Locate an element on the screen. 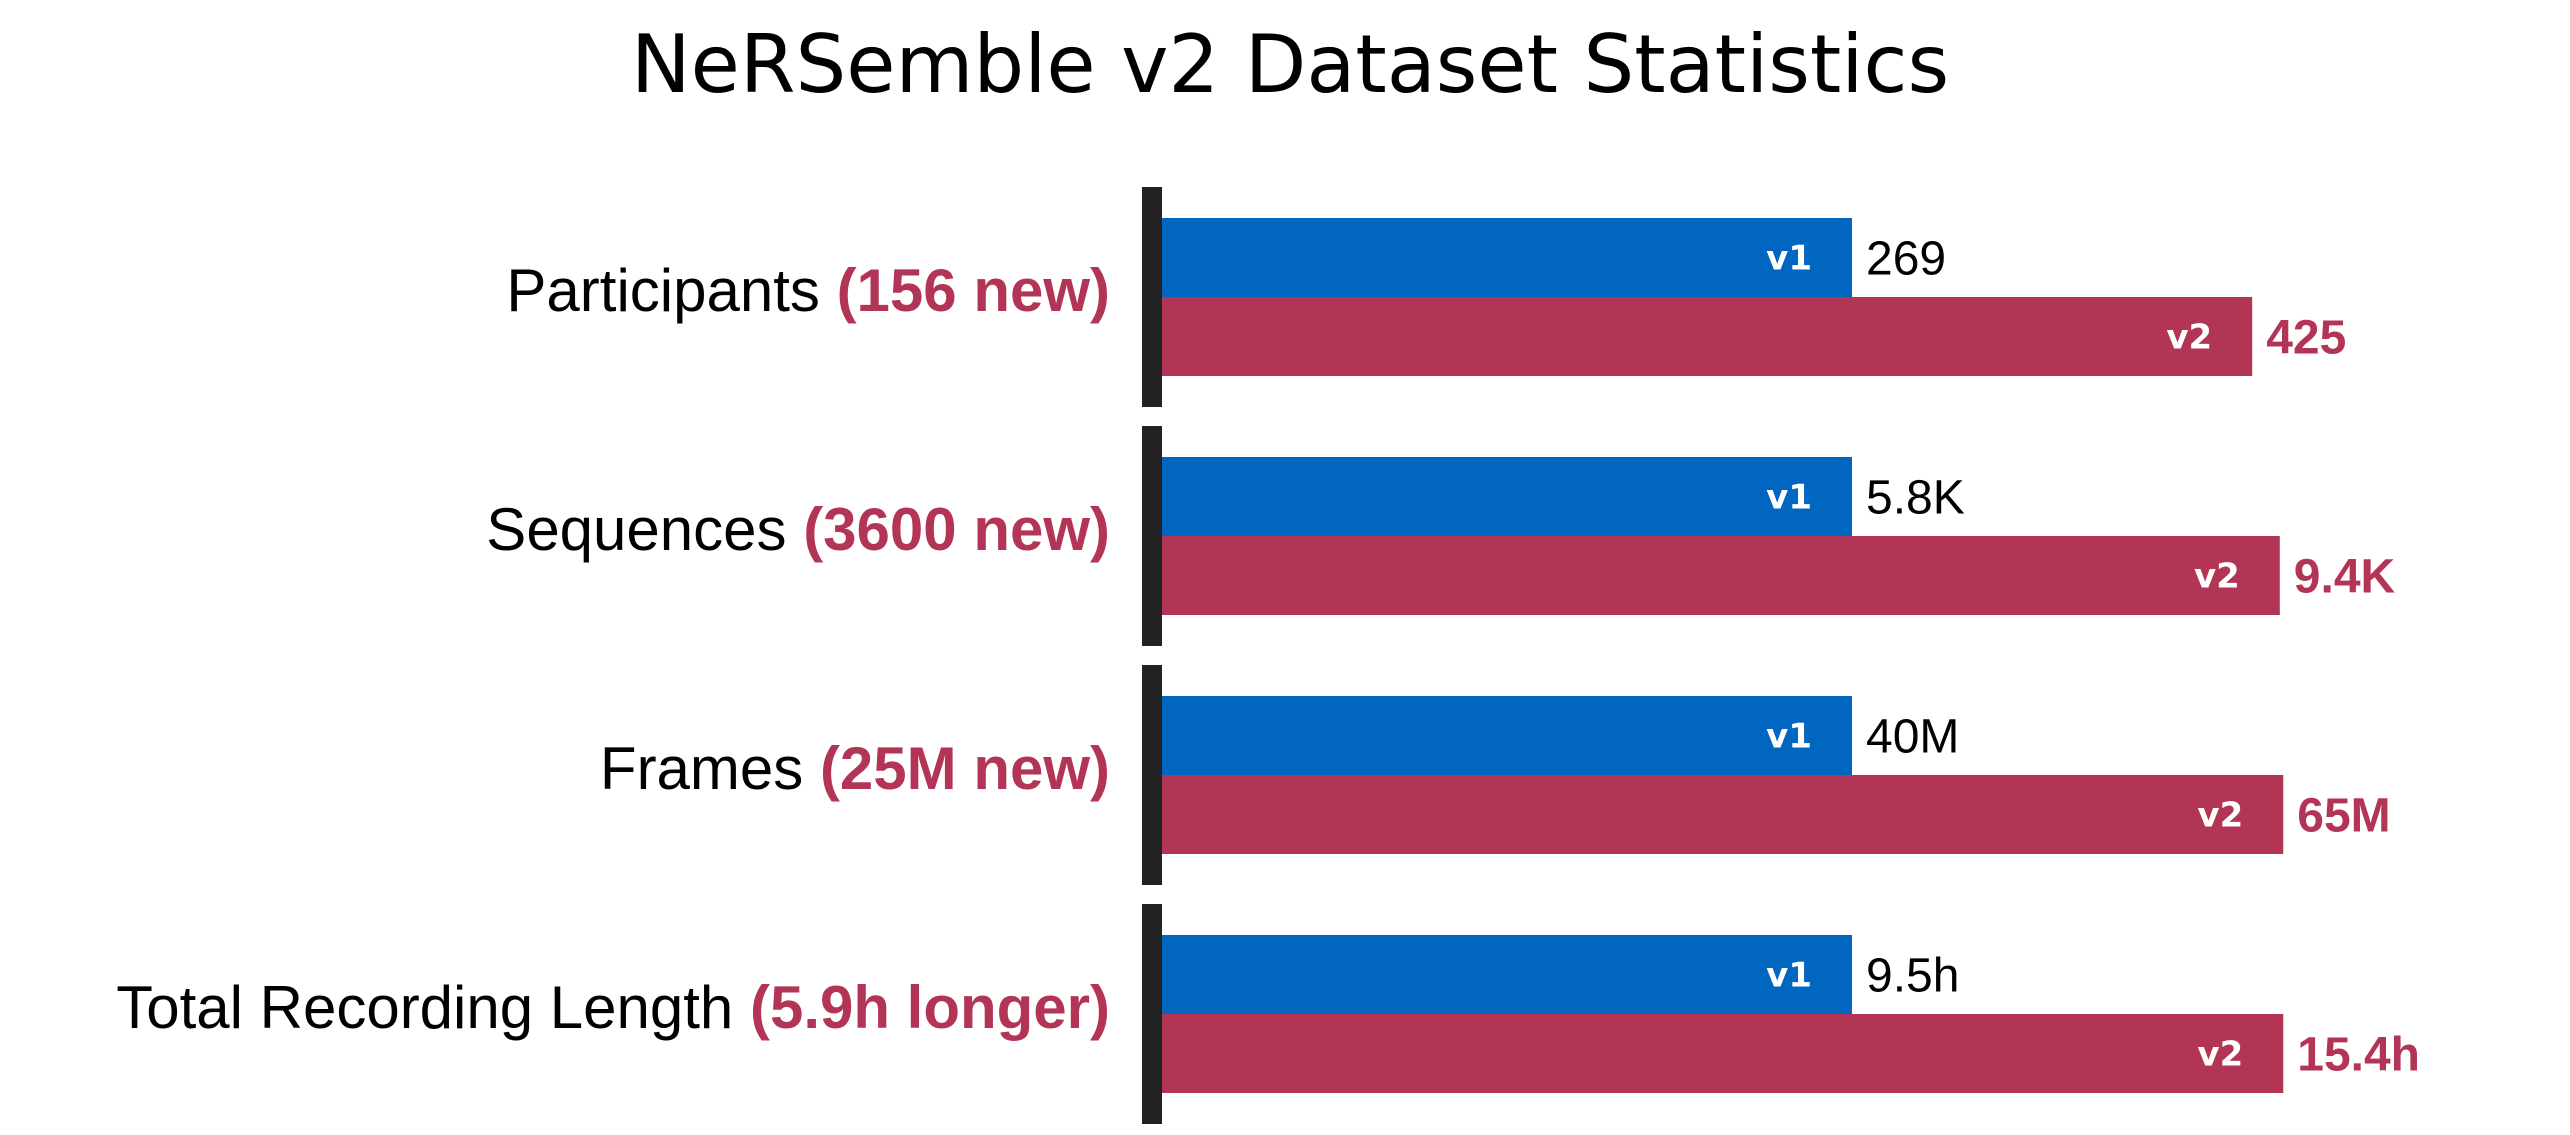 This screenshot has height=1135, width=2570. category-label: Sequences (3600 new) is located at coordinates (798, 529).